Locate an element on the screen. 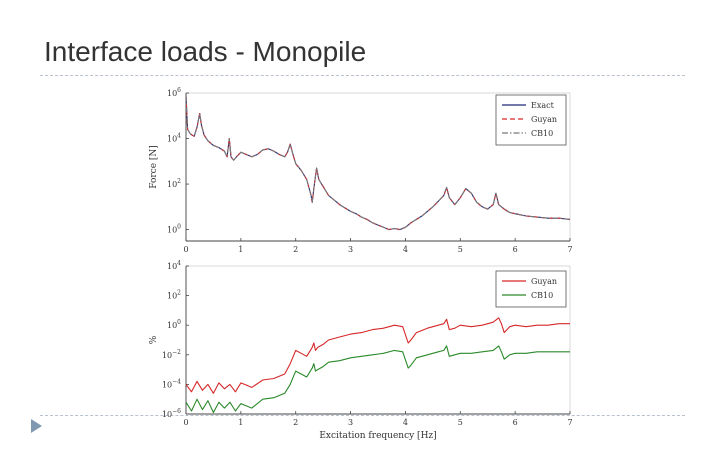 The image size is (720, 450). footer-divider is located at coordinates (362, 415).